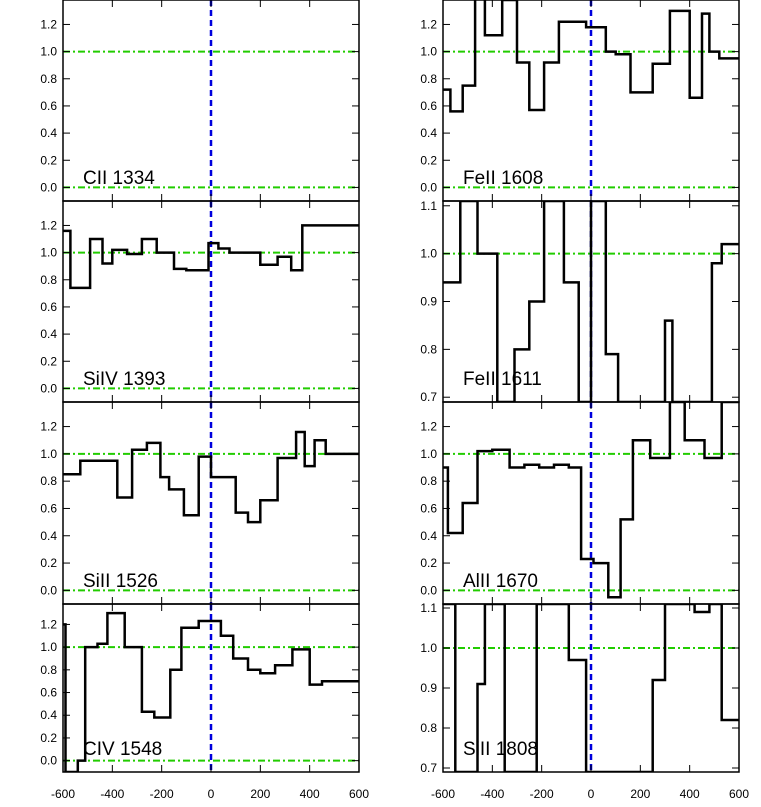  What do you see at coordinates (503, 178) in the screenshot?
I see `panel-label: FeII 1608` at bounding box center [503, 178].